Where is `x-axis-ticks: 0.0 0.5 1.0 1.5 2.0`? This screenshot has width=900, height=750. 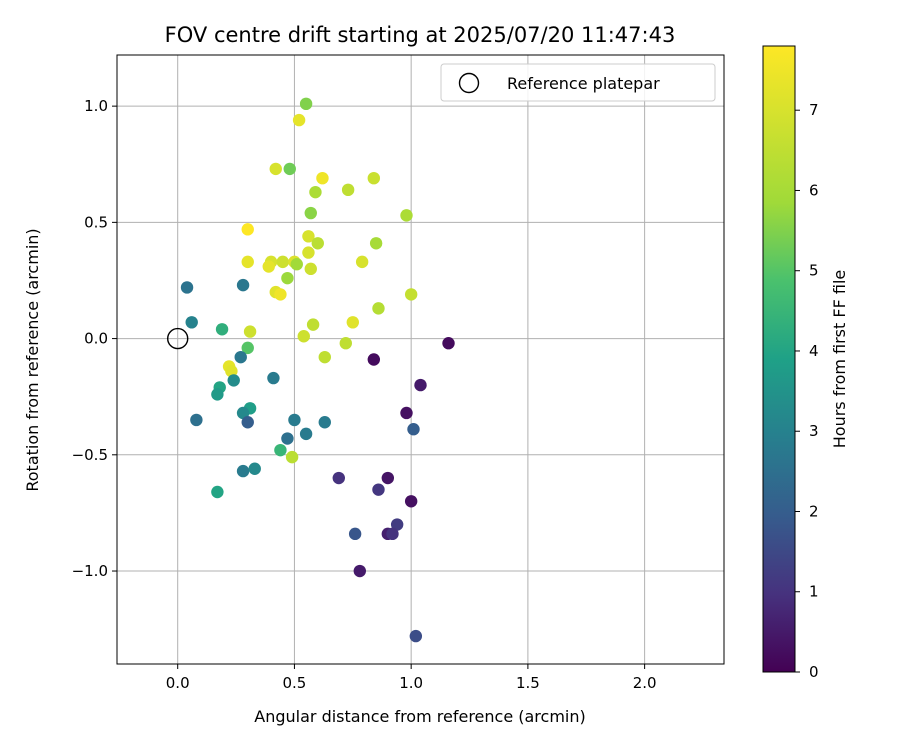 x-axis-ticks: 0.0 0.5 1.0 1.5 2.0 is located at coordinates (411, 678).